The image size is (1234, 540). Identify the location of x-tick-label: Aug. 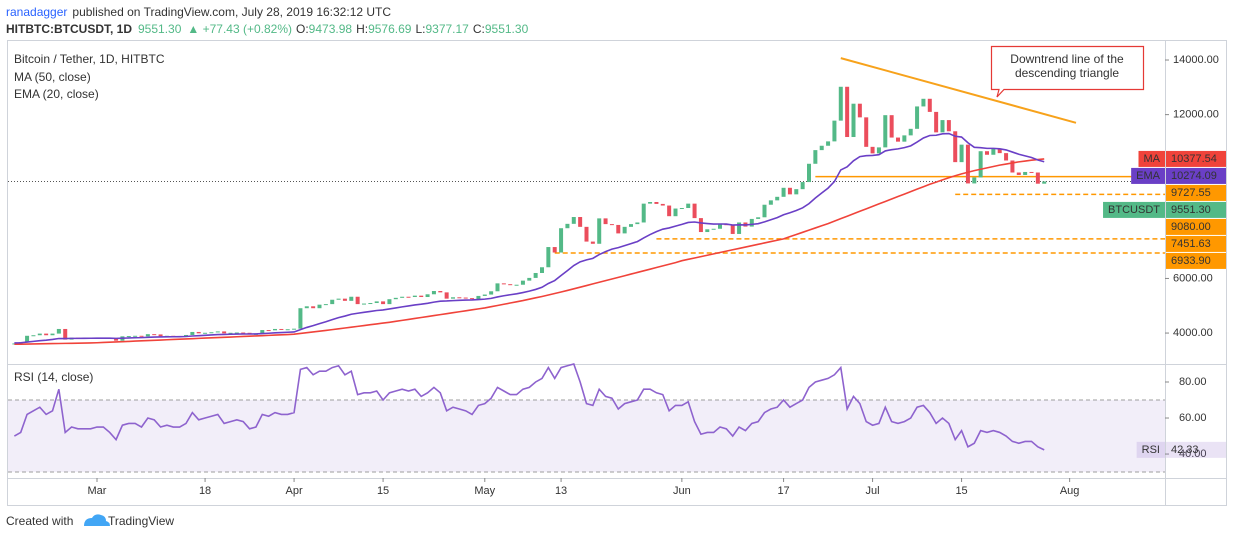
(1070, 491).